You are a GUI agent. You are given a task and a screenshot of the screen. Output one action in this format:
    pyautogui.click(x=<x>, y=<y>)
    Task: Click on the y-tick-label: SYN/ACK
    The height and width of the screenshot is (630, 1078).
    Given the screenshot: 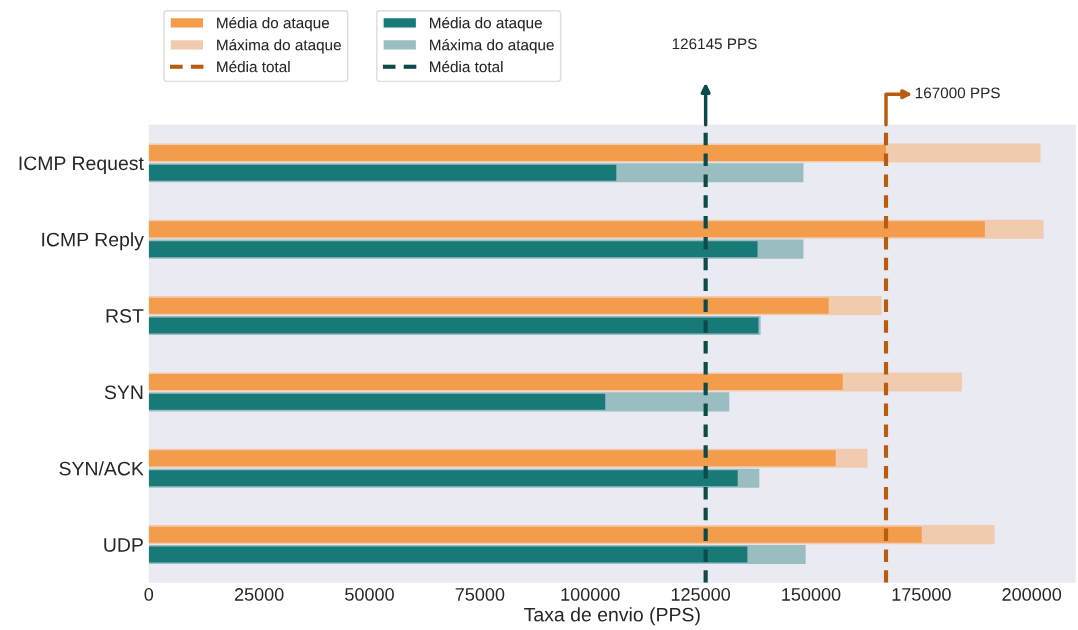 What is the action you would take?
    pyautogui.click(x=101, y=468)
    